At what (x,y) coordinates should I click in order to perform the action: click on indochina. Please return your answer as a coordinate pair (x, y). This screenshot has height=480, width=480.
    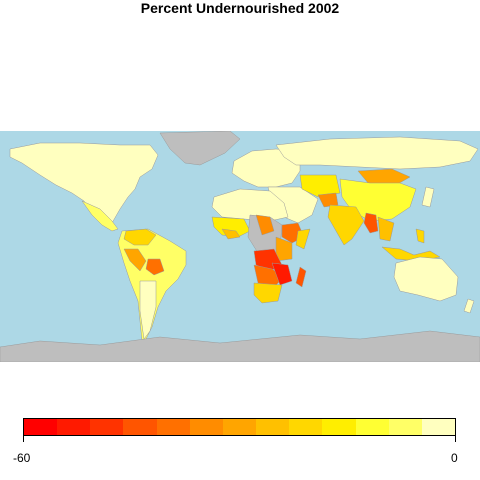
    Looking at the image, I should click on (386, 229).